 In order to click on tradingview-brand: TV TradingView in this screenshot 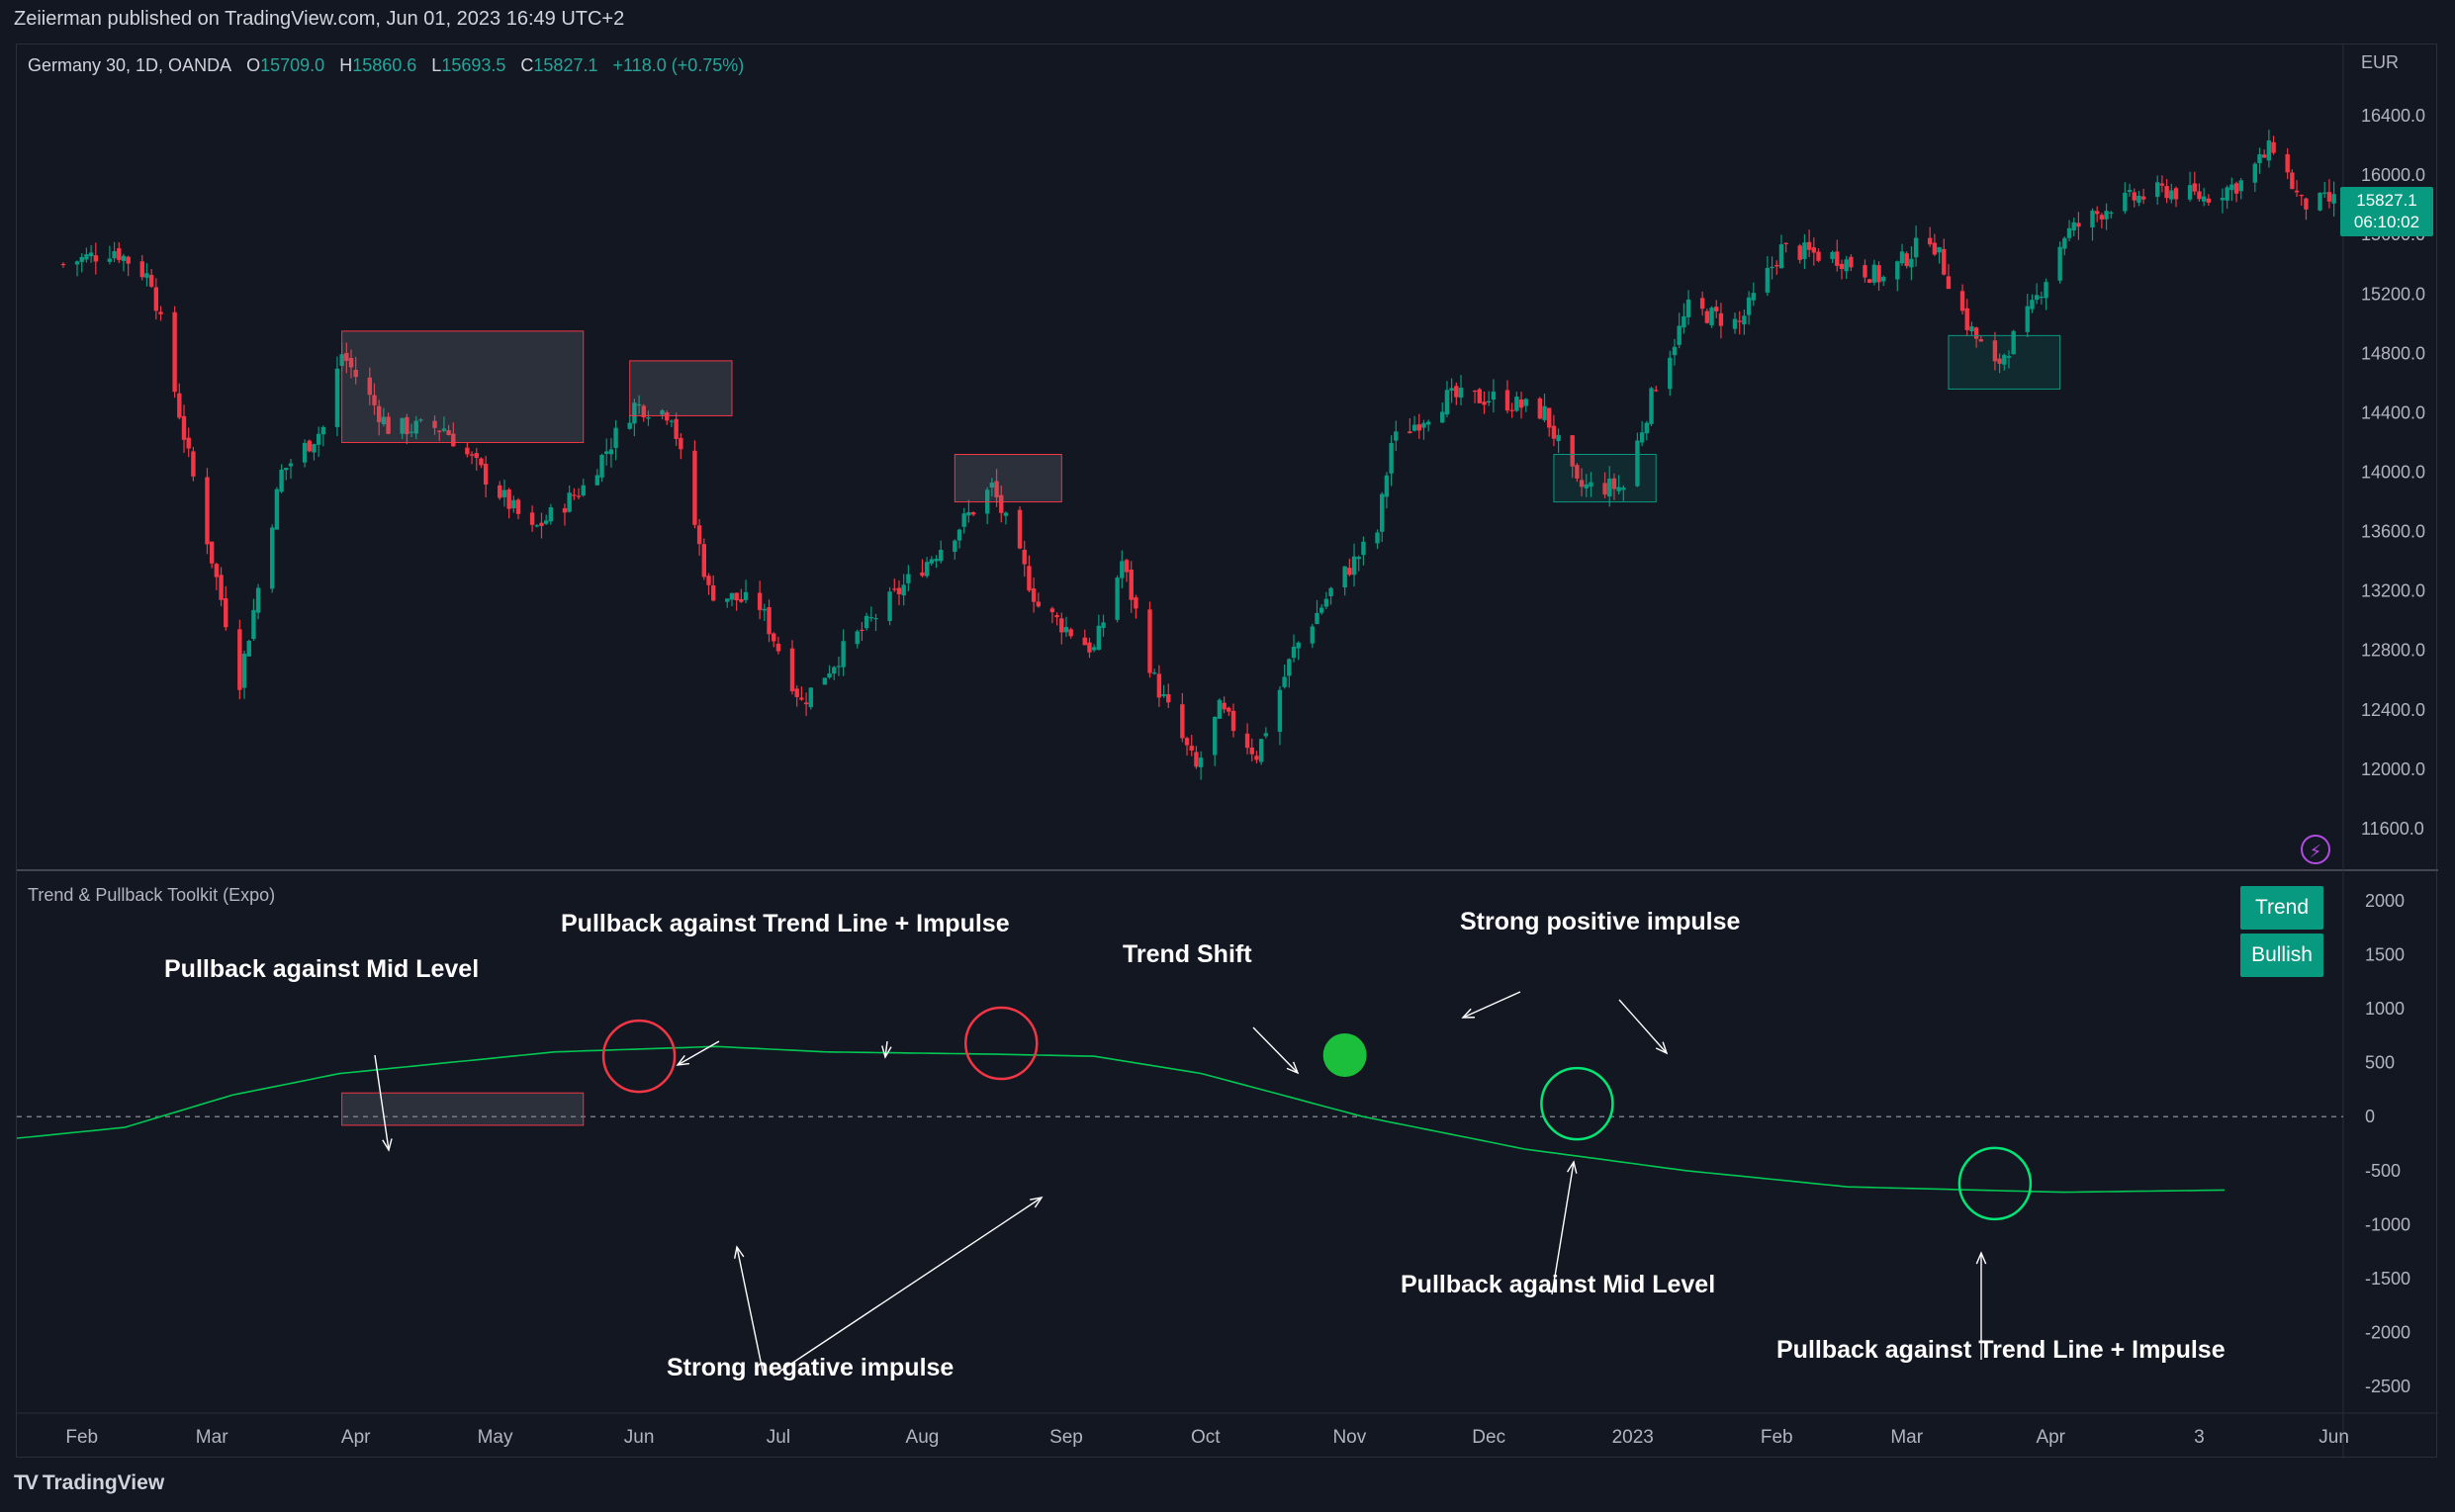, I will do `click(89, 1483)`.